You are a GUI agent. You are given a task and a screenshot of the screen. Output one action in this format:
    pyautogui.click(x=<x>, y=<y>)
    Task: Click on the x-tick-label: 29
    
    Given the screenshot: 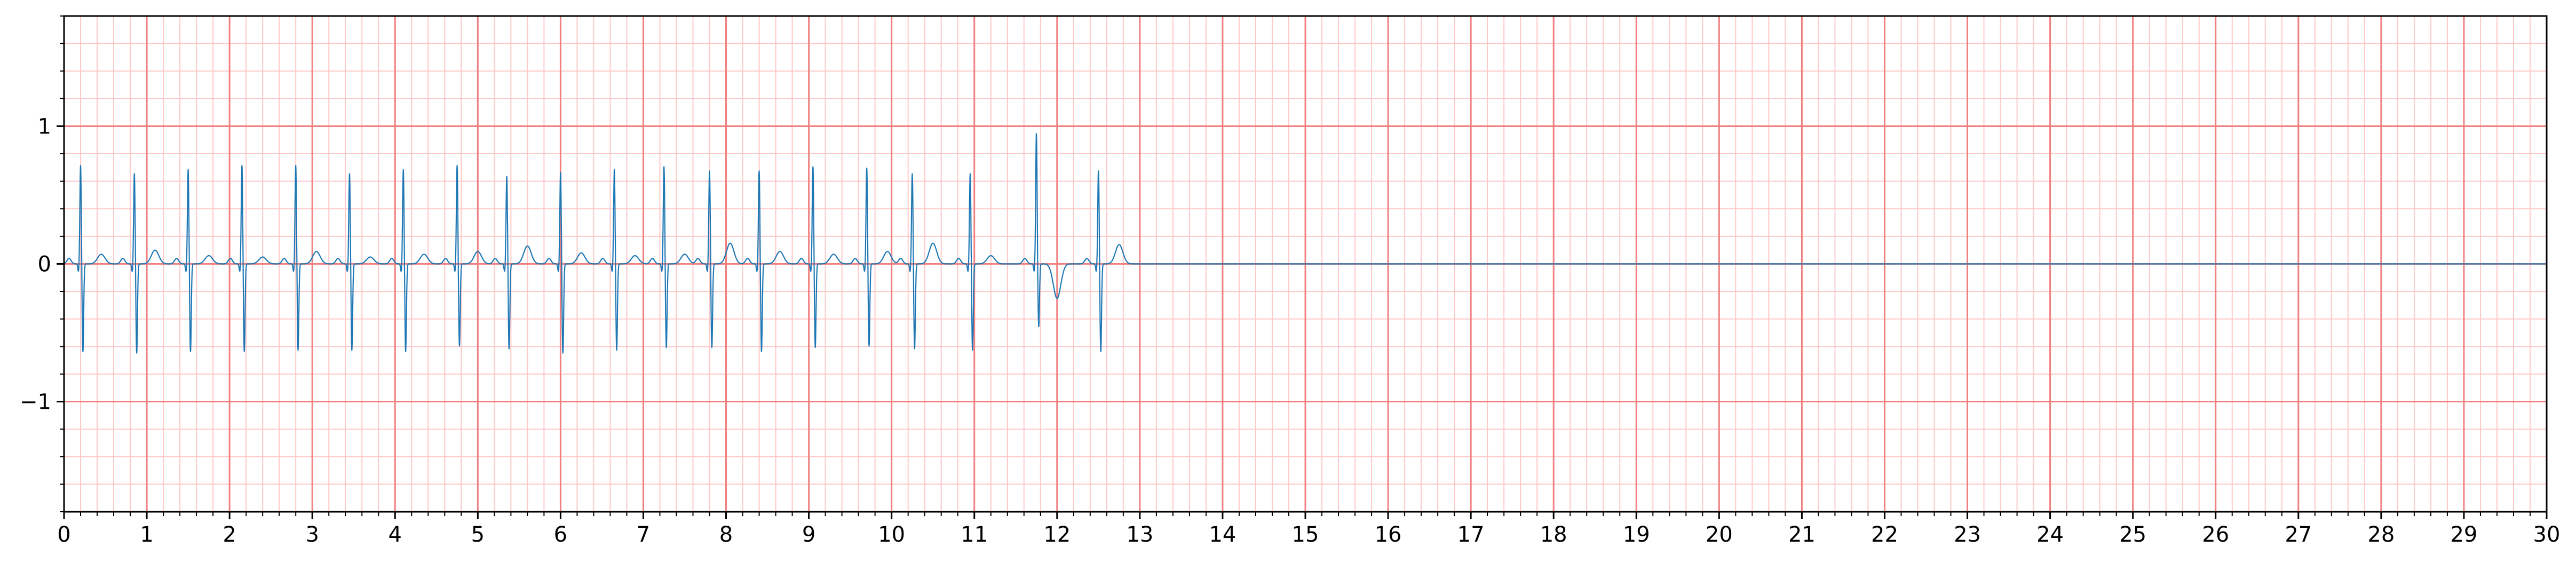 What is the action you would take?
    pyautogui.click(x=2464, y=534)
    